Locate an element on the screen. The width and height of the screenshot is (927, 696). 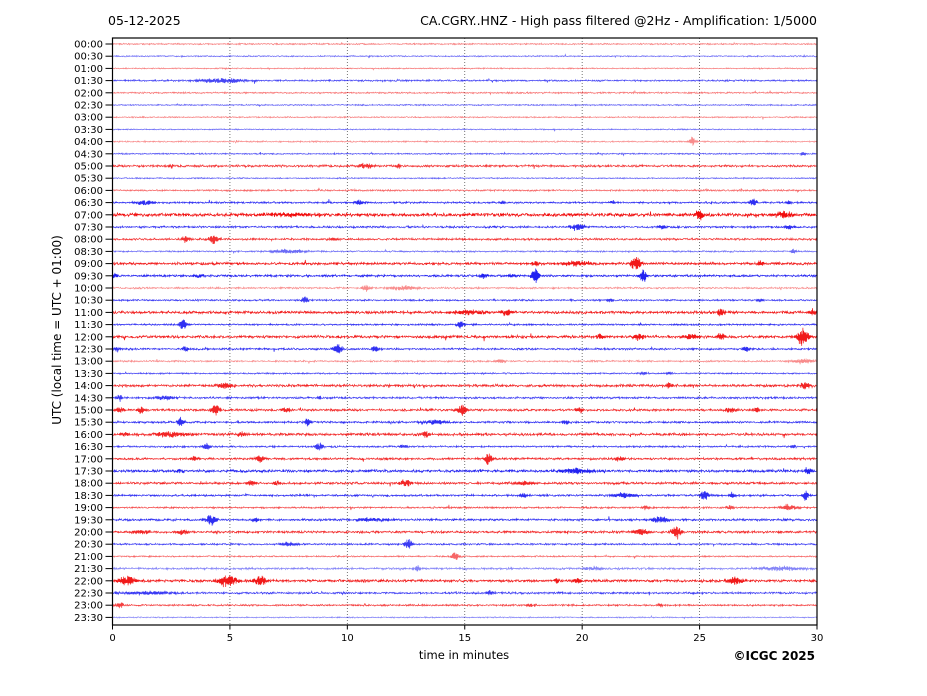
trace-04:30 is located at coordinates (464, 154).